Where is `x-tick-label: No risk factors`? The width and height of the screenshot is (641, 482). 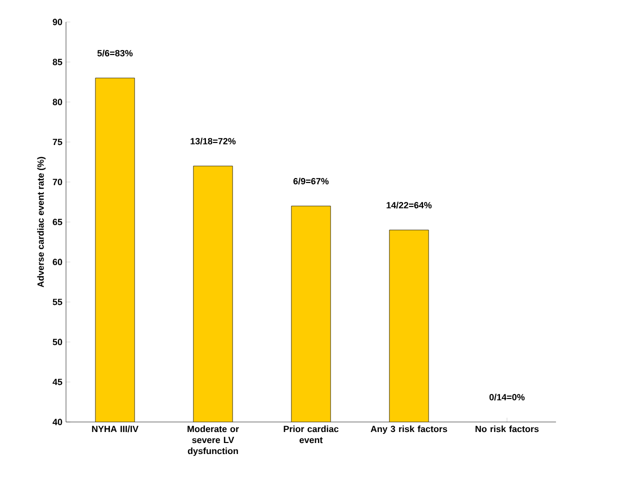 x-tick-label: No risk factors is located at coordinates (507, 429).